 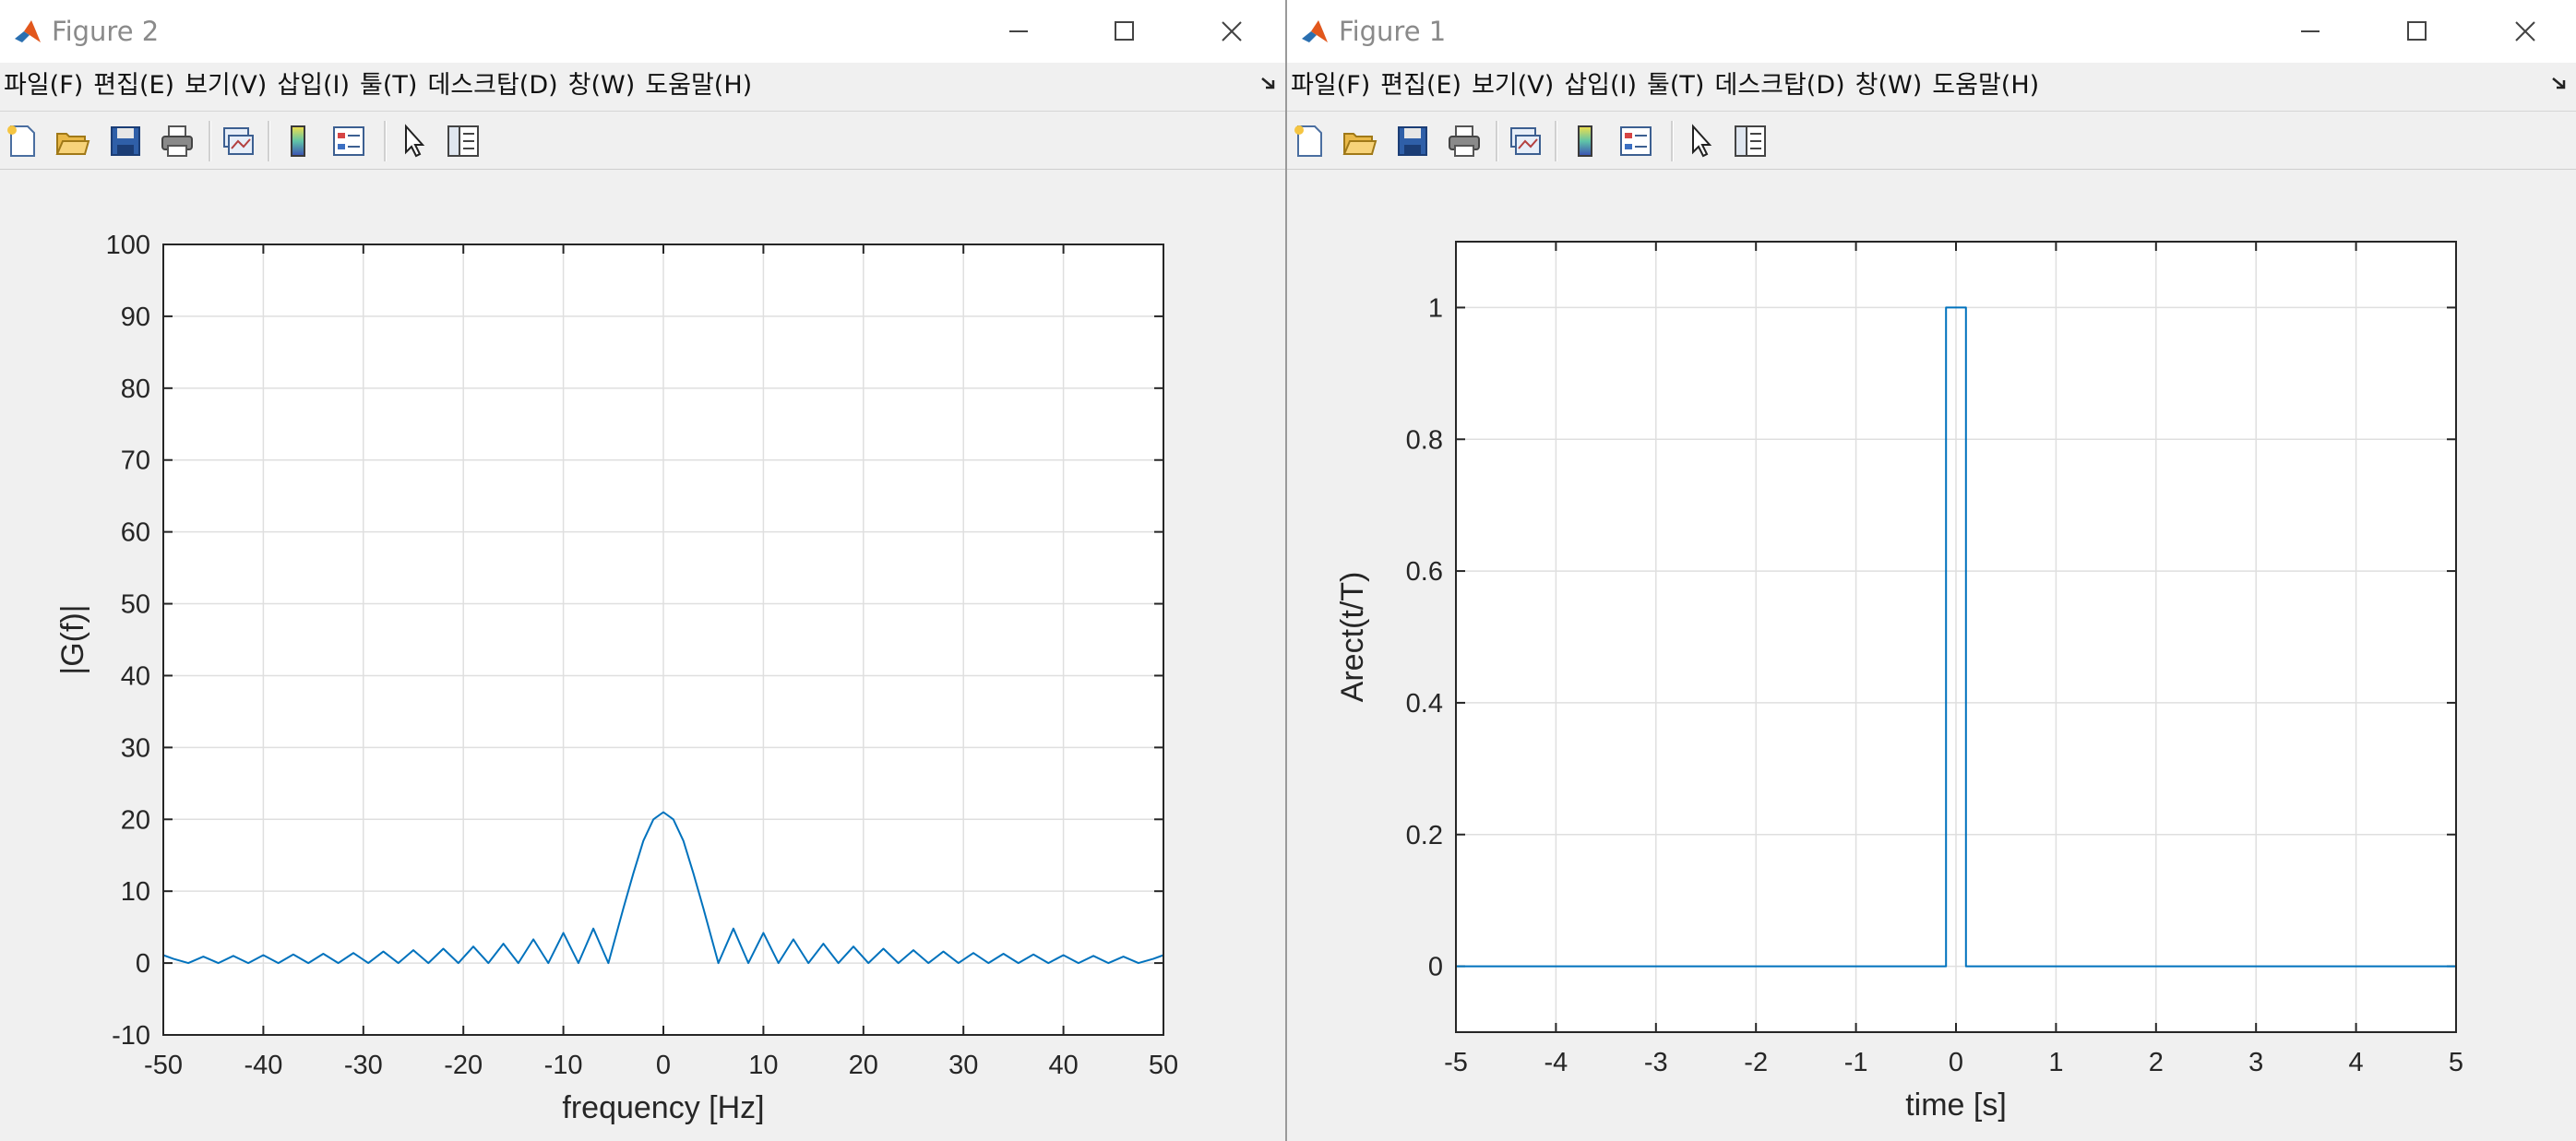 I want to click on title-bar: Figure 2, so click(x=642, y=32).